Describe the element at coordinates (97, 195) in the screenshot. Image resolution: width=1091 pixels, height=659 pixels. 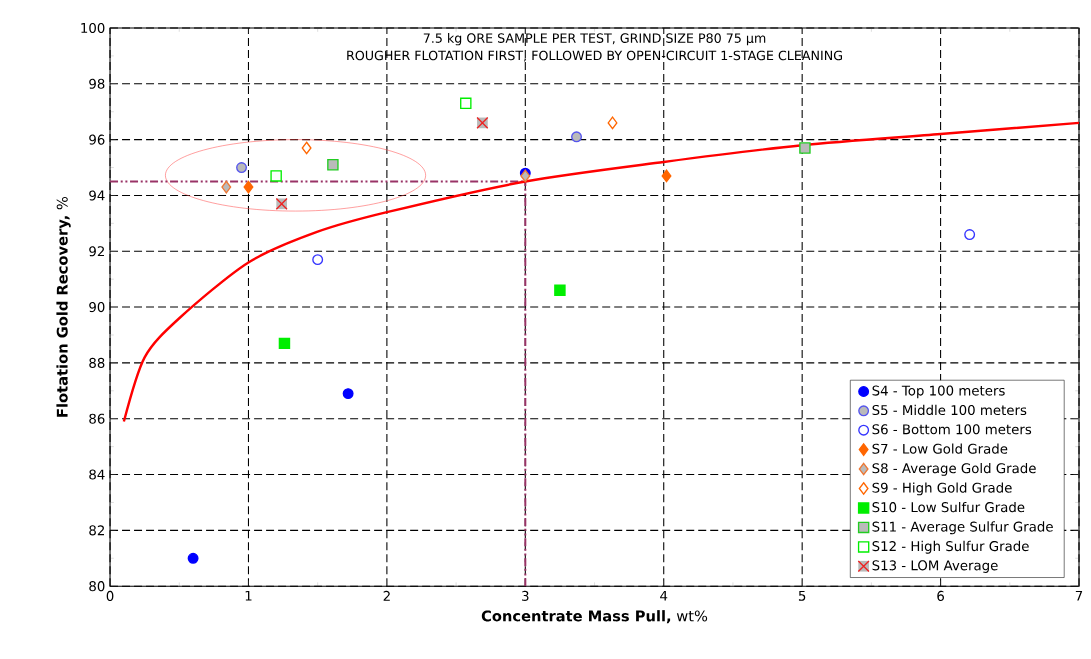
I see `y-tick-label: 94` at that location.